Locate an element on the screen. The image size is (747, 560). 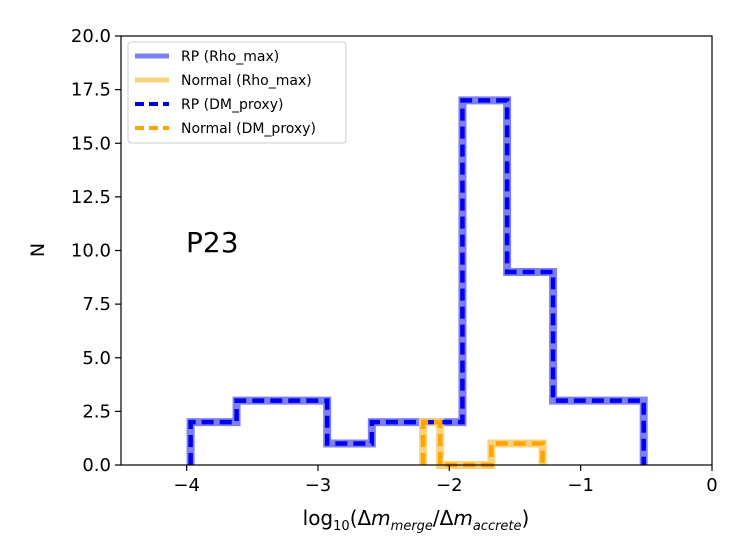
y-tick-label: 12.5 is located at coordinates (91, 197).